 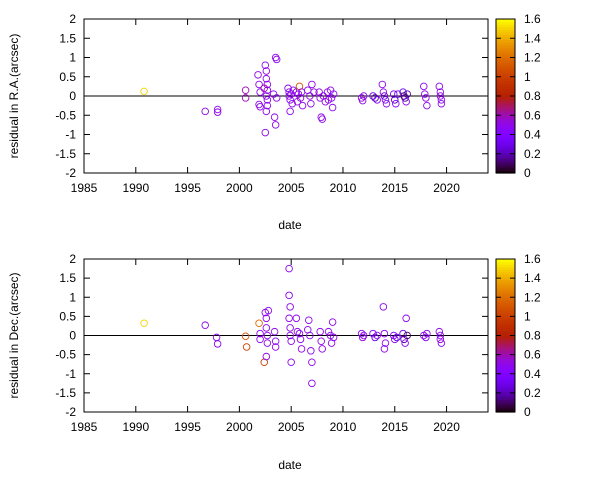 I want to click on y-tick-label: -0.5, so click(x=65, y=355).